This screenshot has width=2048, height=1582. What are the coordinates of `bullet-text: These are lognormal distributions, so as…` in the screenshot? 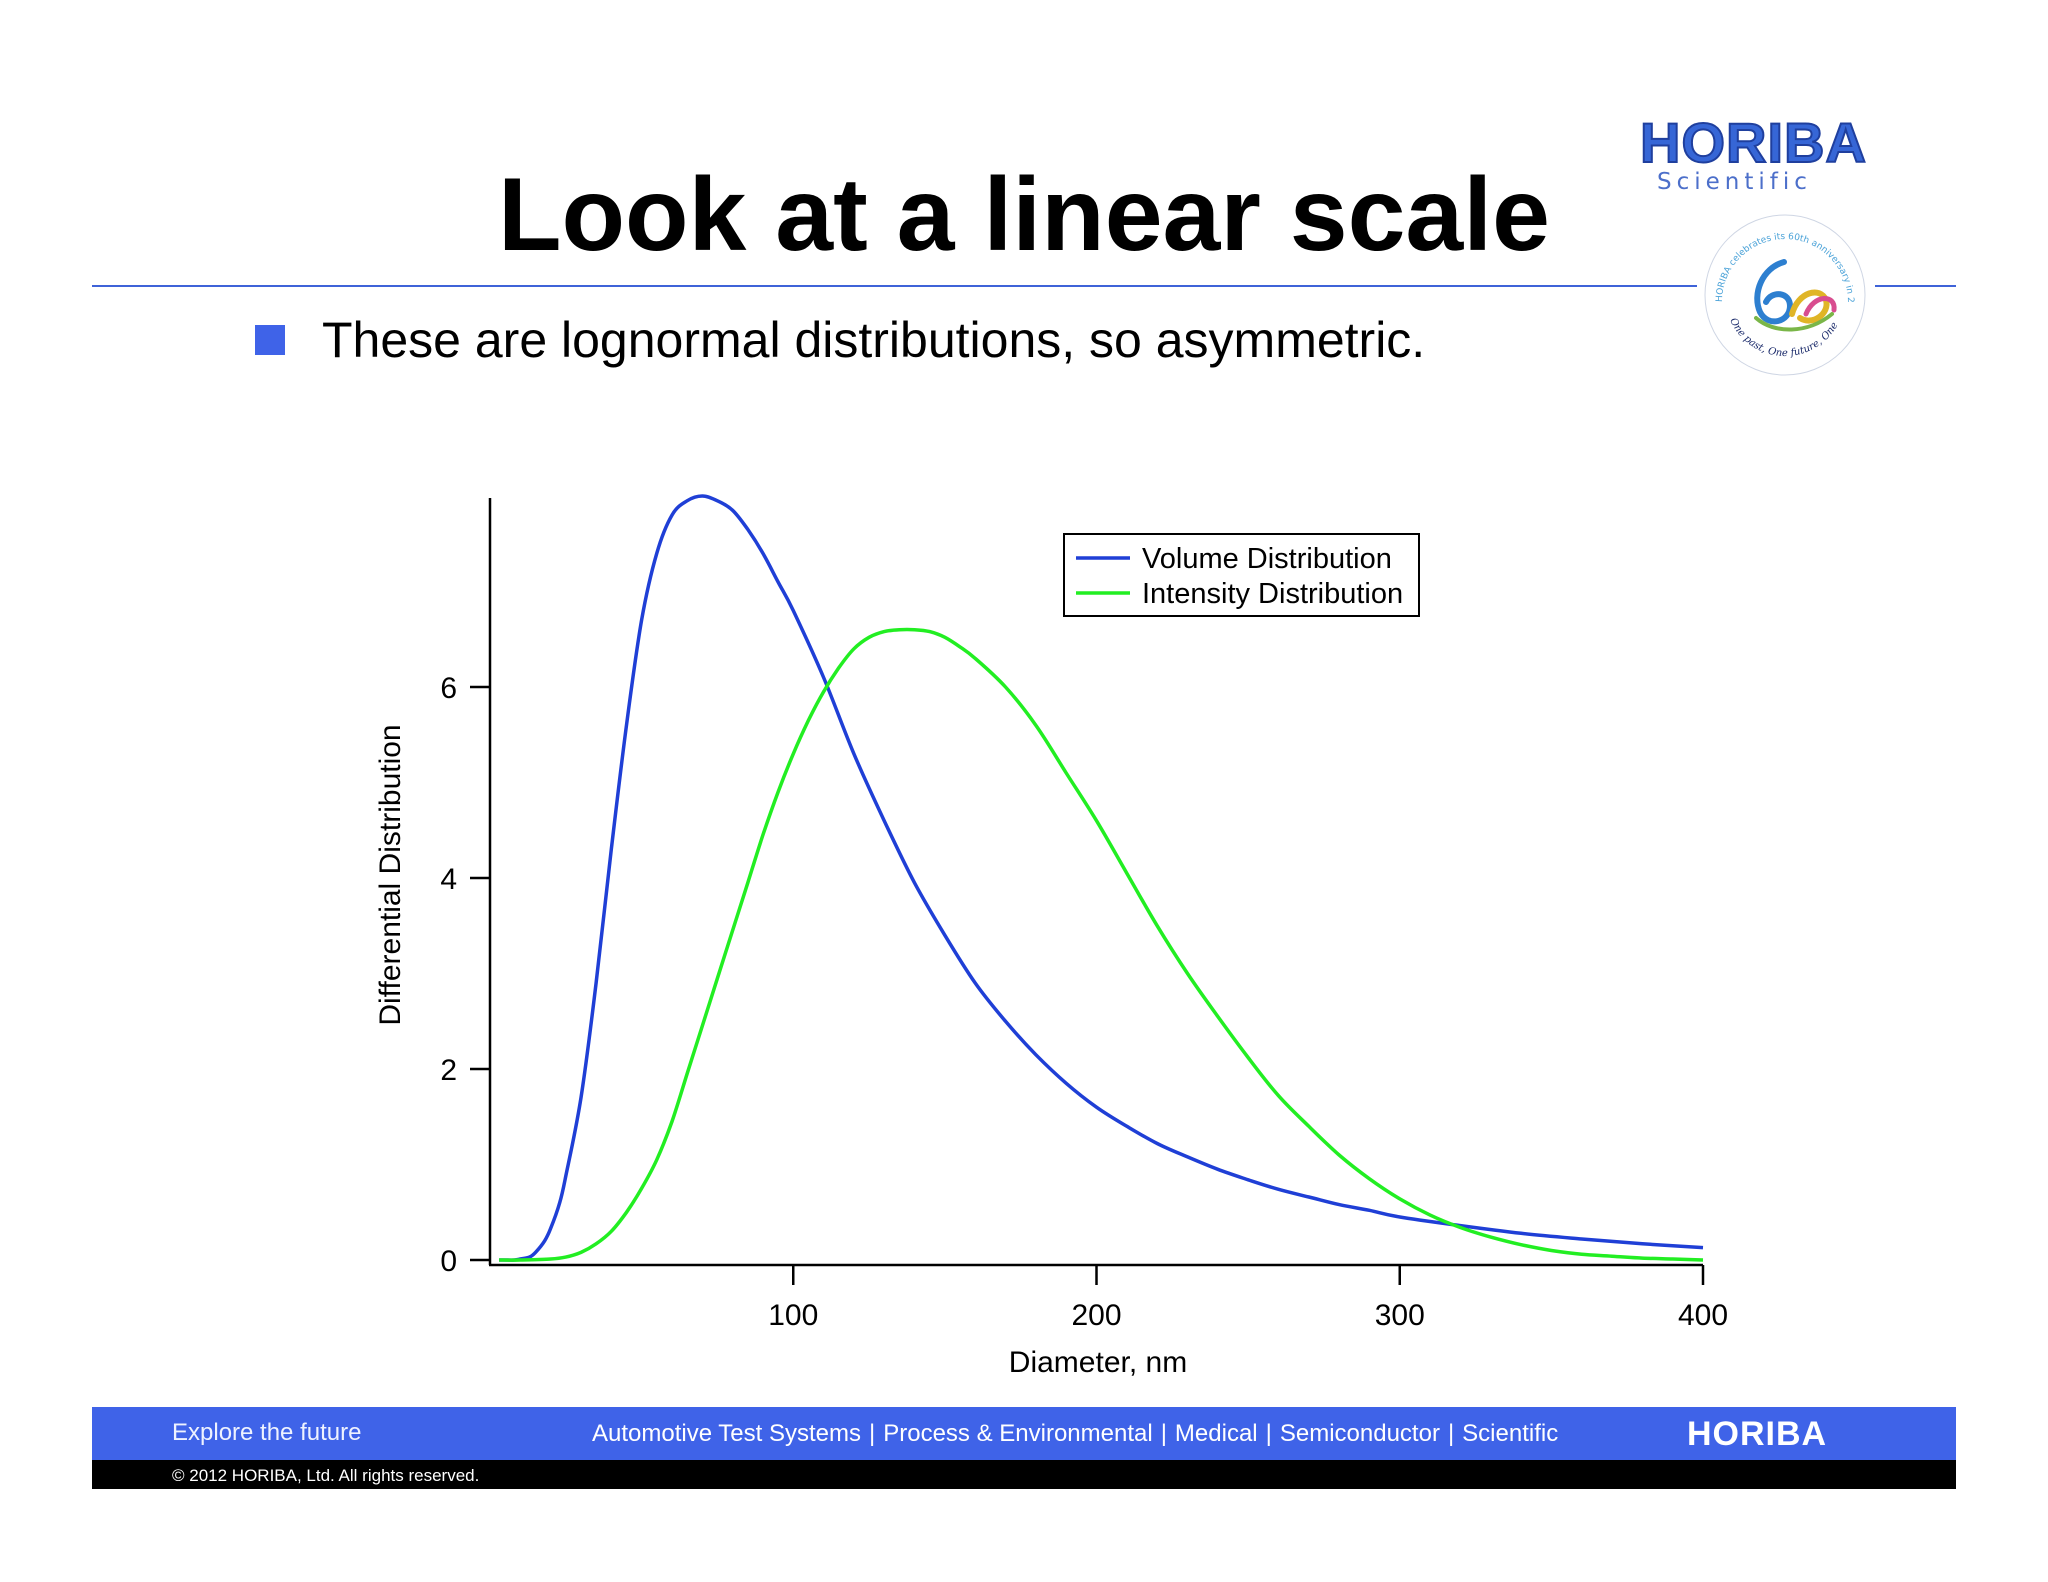 It's located at (874, 340).